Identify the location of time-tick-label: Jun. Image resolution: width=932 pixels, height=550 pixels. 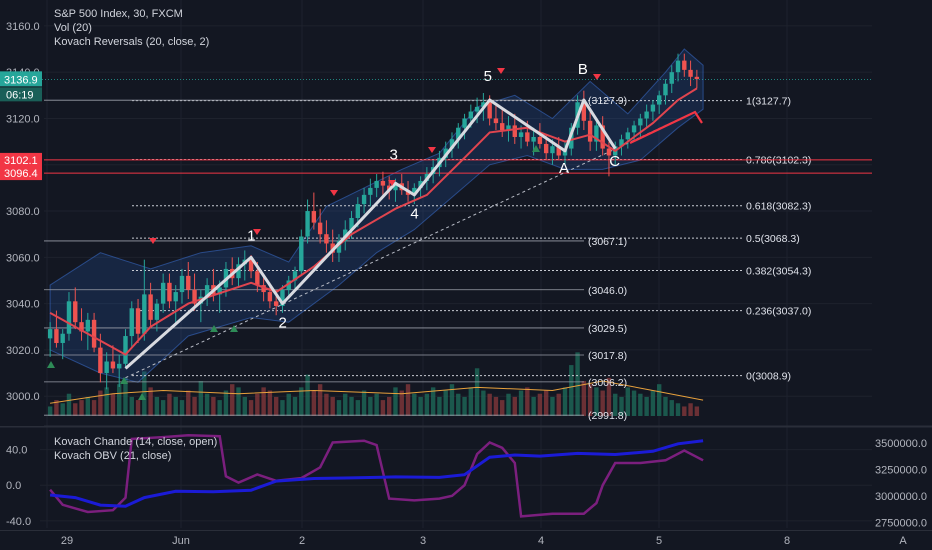
(181, 541).